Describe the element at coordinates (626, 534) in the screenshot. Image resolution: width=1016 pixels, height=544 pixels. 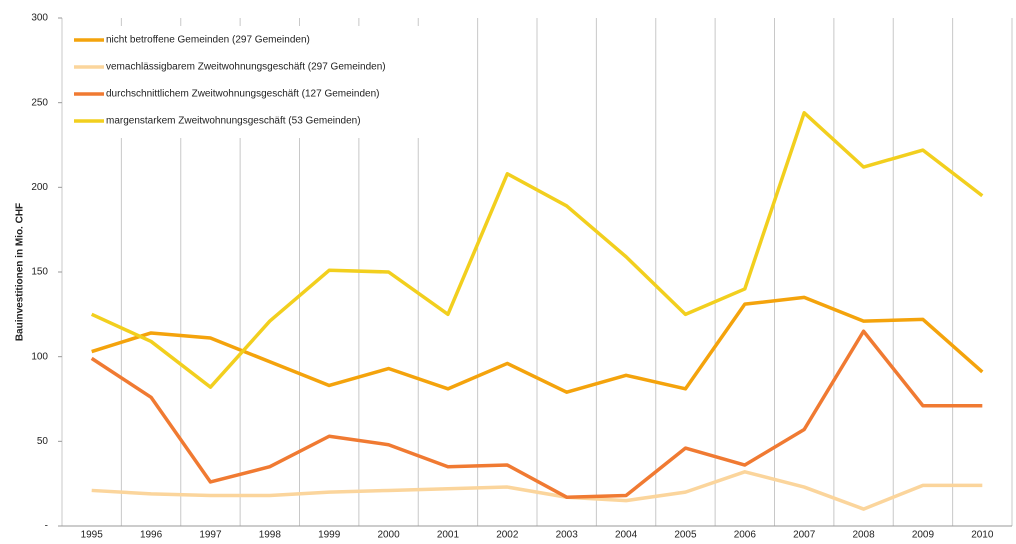
I see `x-tick-label: 2004` at that location.